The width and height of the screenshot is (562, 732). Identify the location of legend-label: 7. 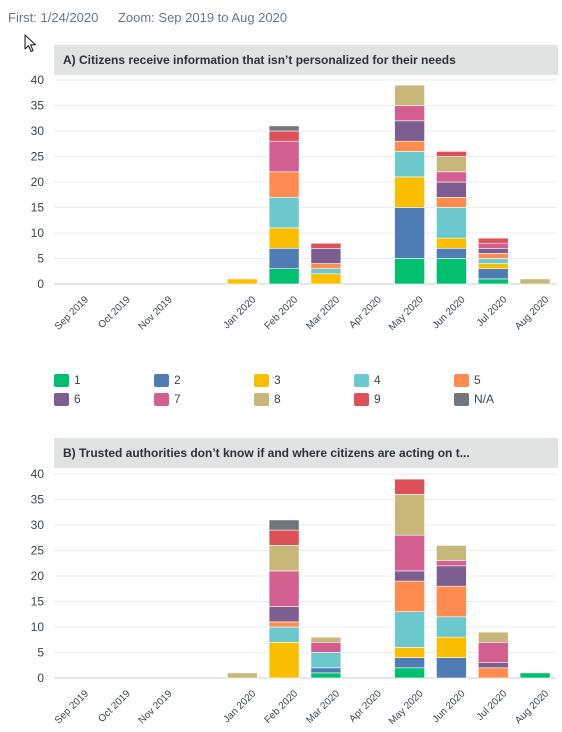
(177, 399).